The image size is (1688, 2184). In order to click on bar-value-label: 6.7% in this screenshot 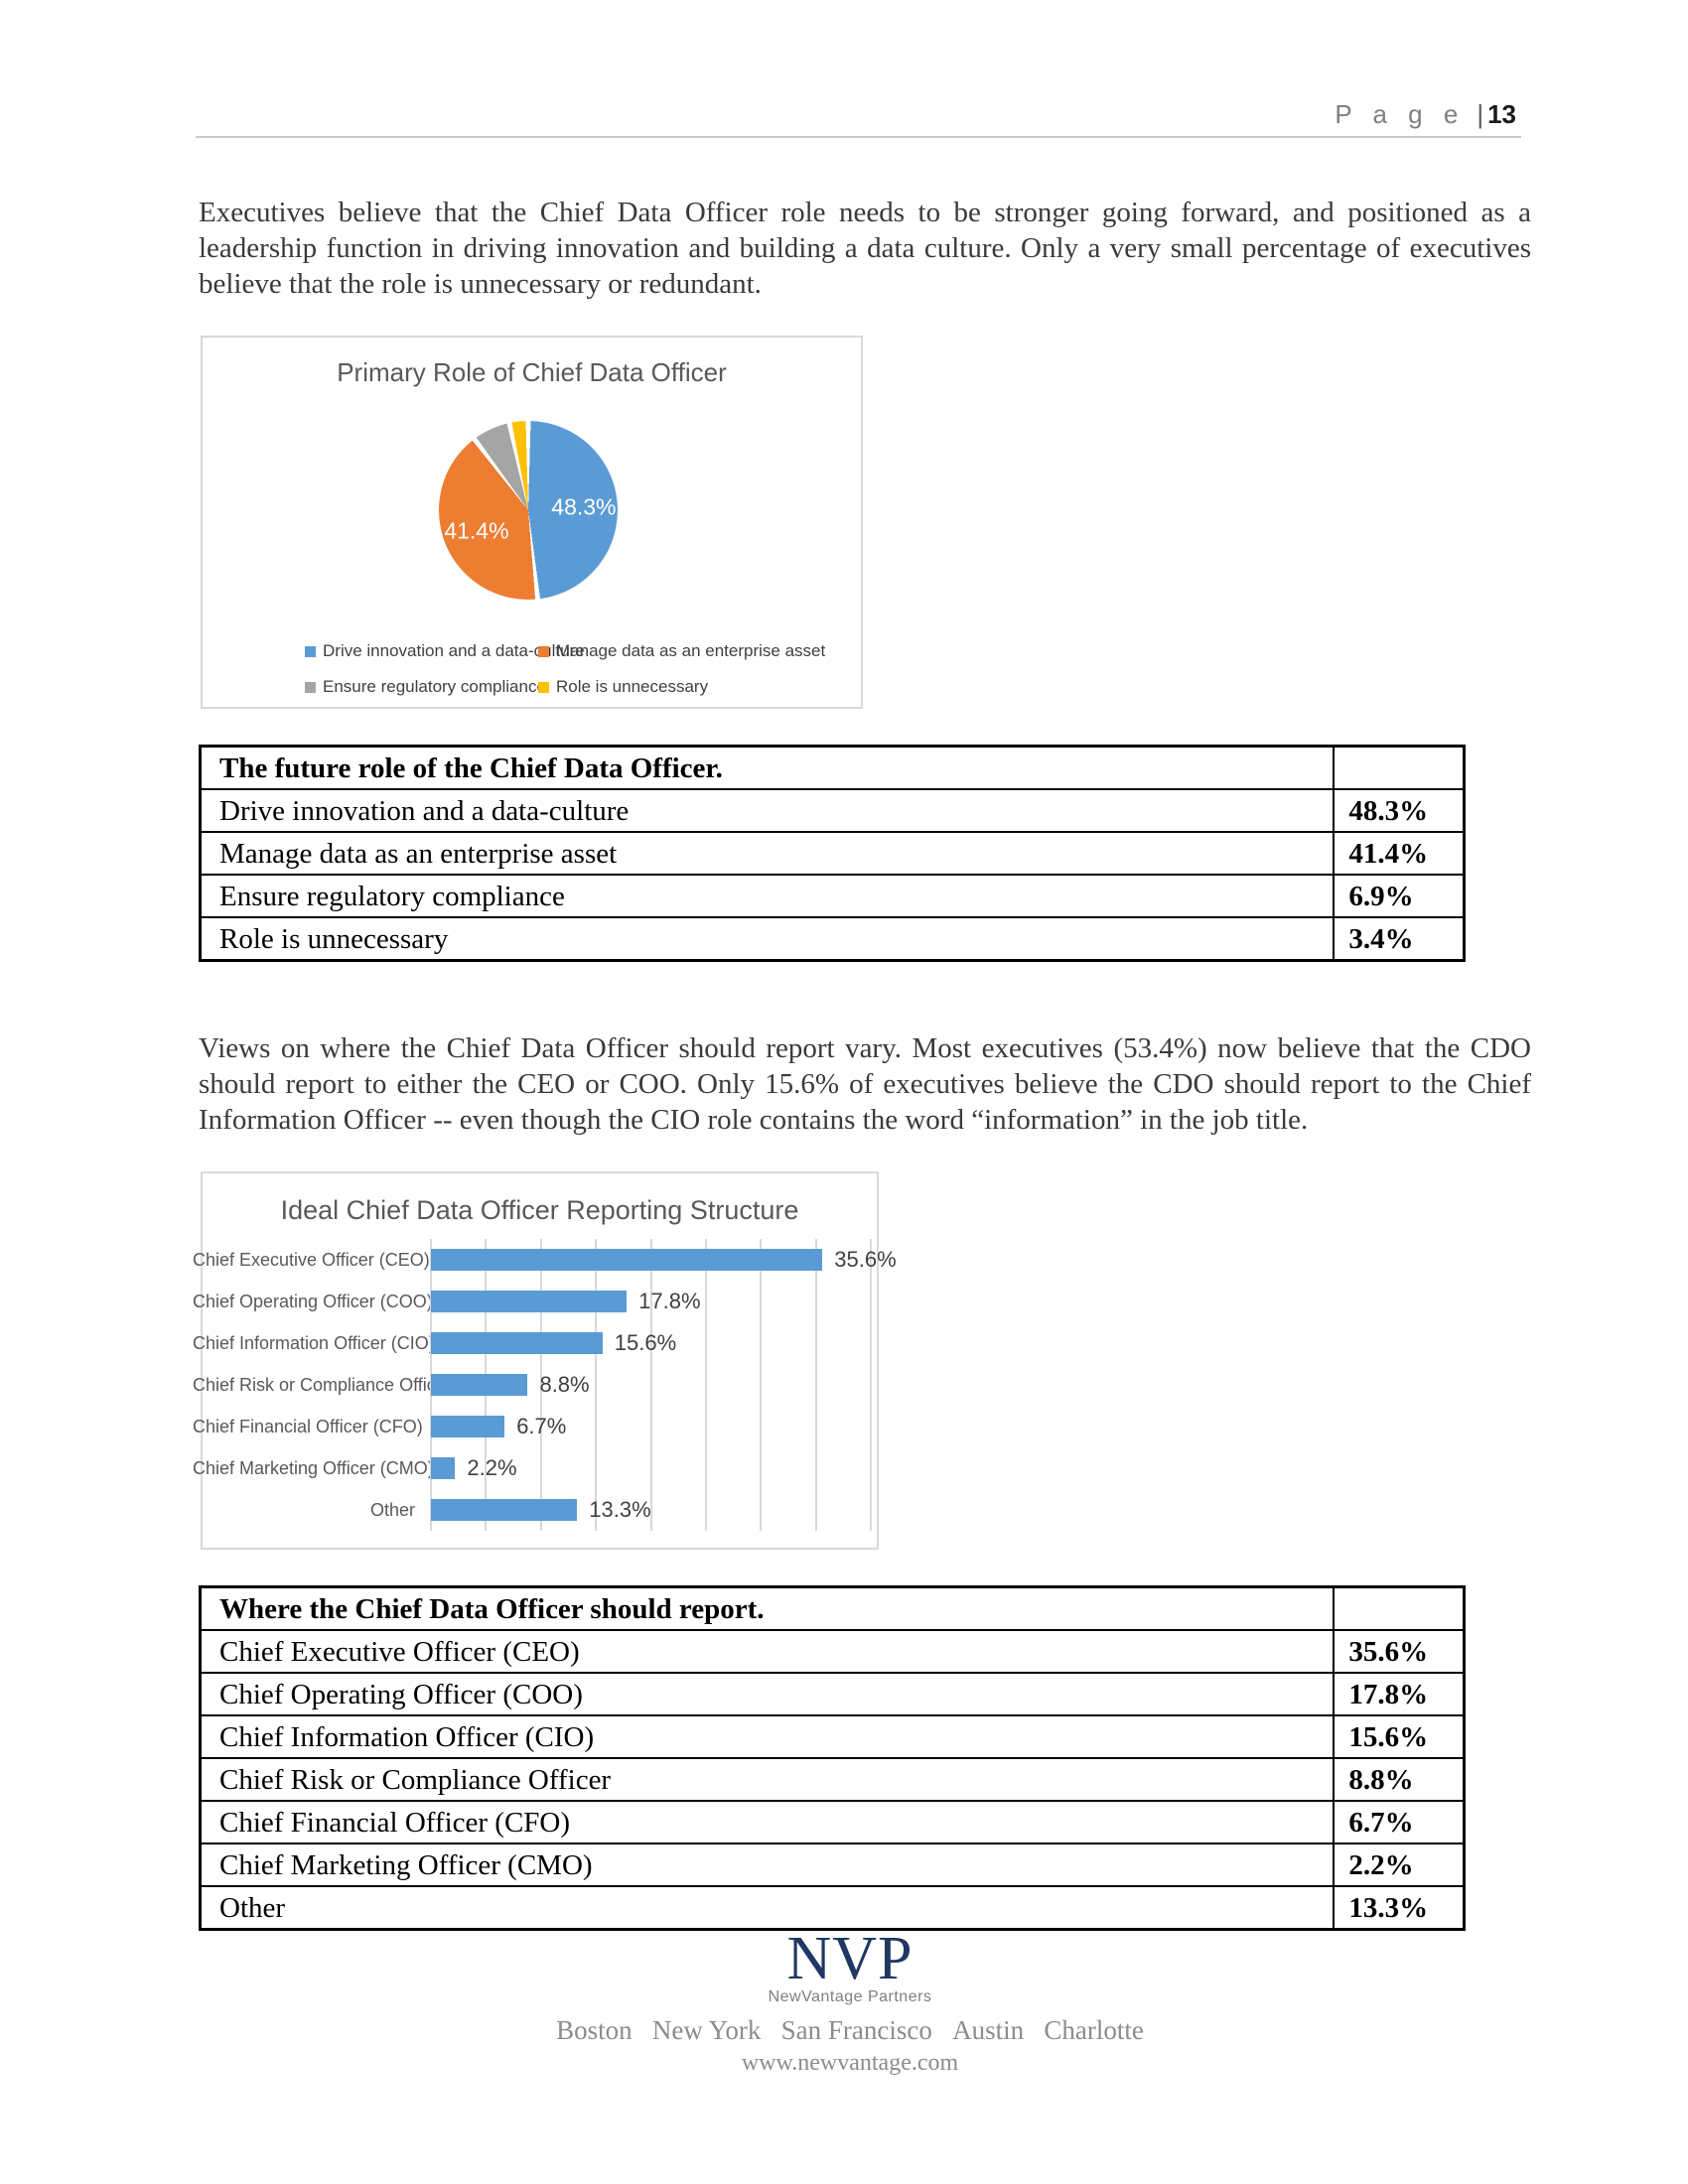, I will do `click(541, 1426)`.